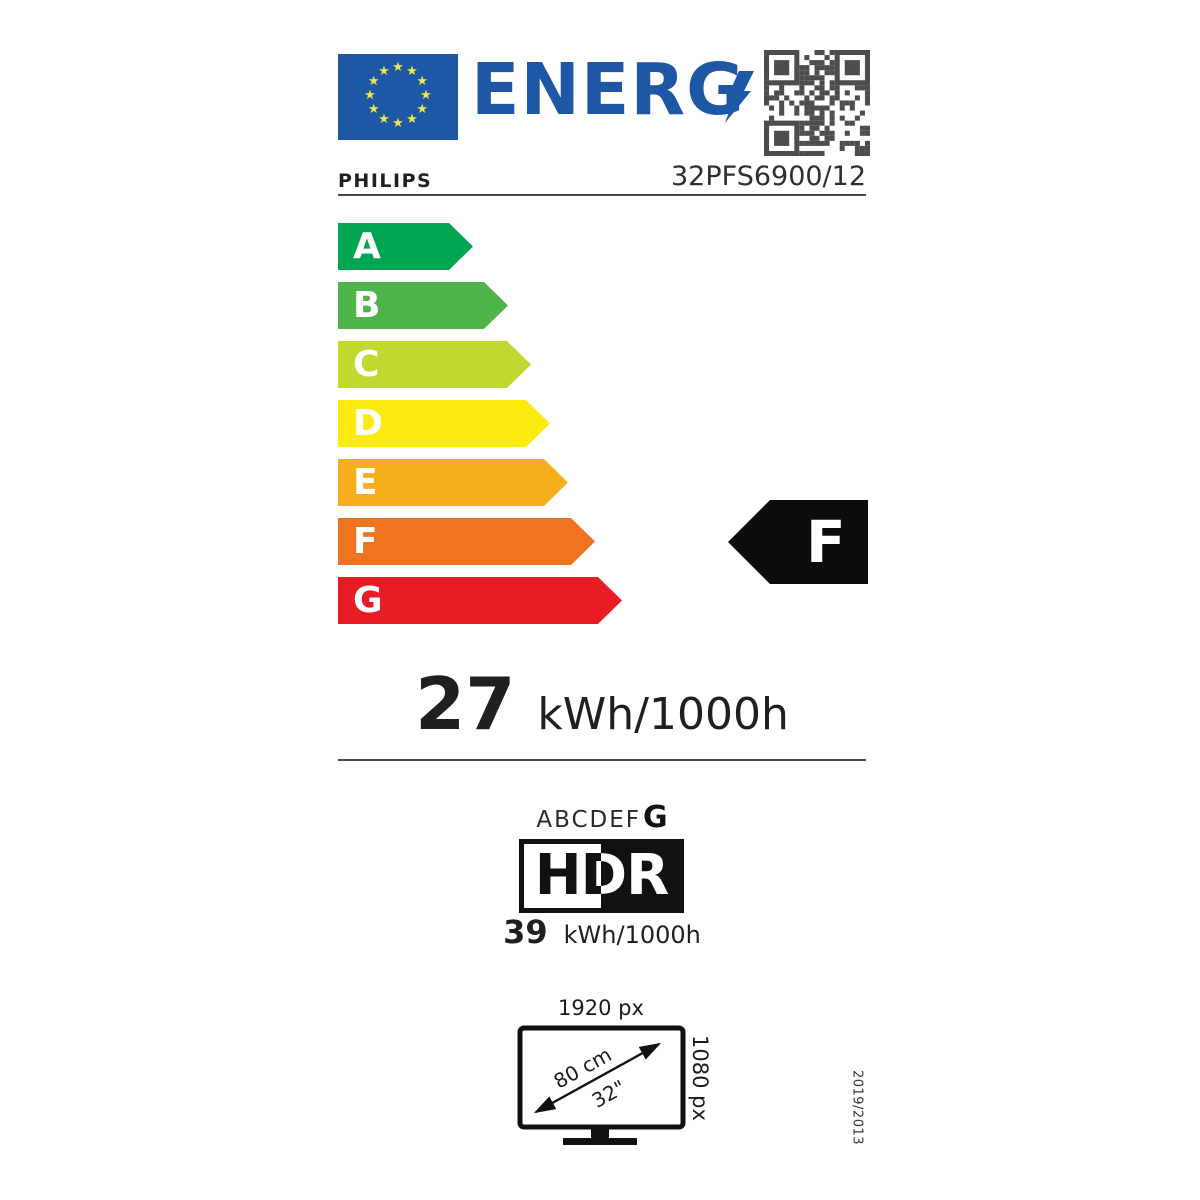 The width and height of the screenshot is (1200, 1200). Describe the element at coordinates (608, 89) in the screenshot. I see `energ-wordmark: ENERG` at that location.